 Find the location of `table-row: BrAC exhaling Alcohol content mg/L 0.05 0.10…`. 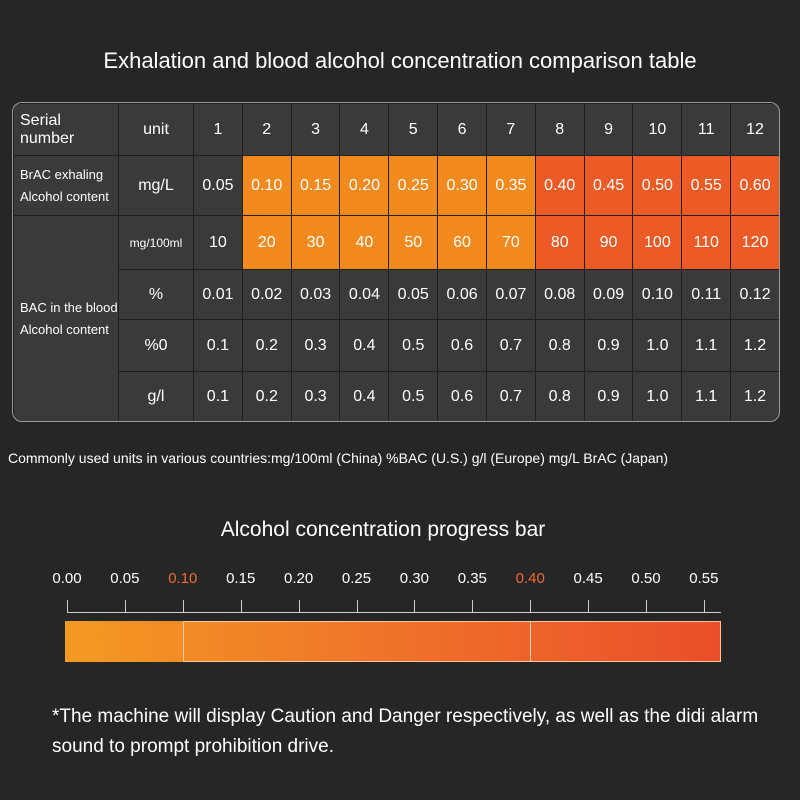

table-row: BrAC exhaling Alcohol content mg/L 0.05 0.10… is located at coordinates (396, 185).